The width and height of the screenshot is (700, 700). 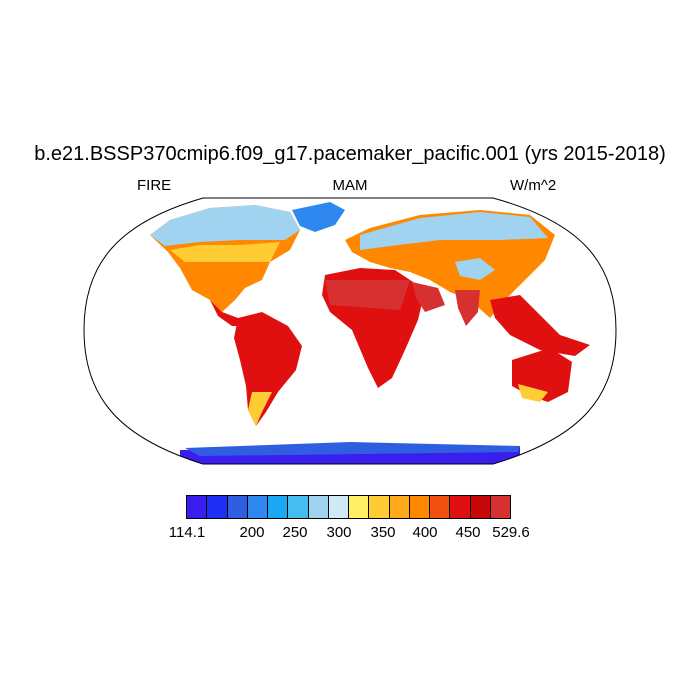 What do you see at coordinates (367, 295) in the screenshot?
I see `sahara` at bounding box center [367, 295].